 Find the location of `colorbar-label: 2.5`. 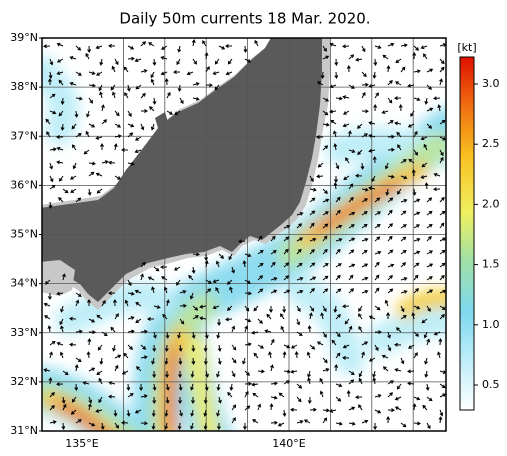

colorbar-label: 2.5 is located at coordinates (491, 143).